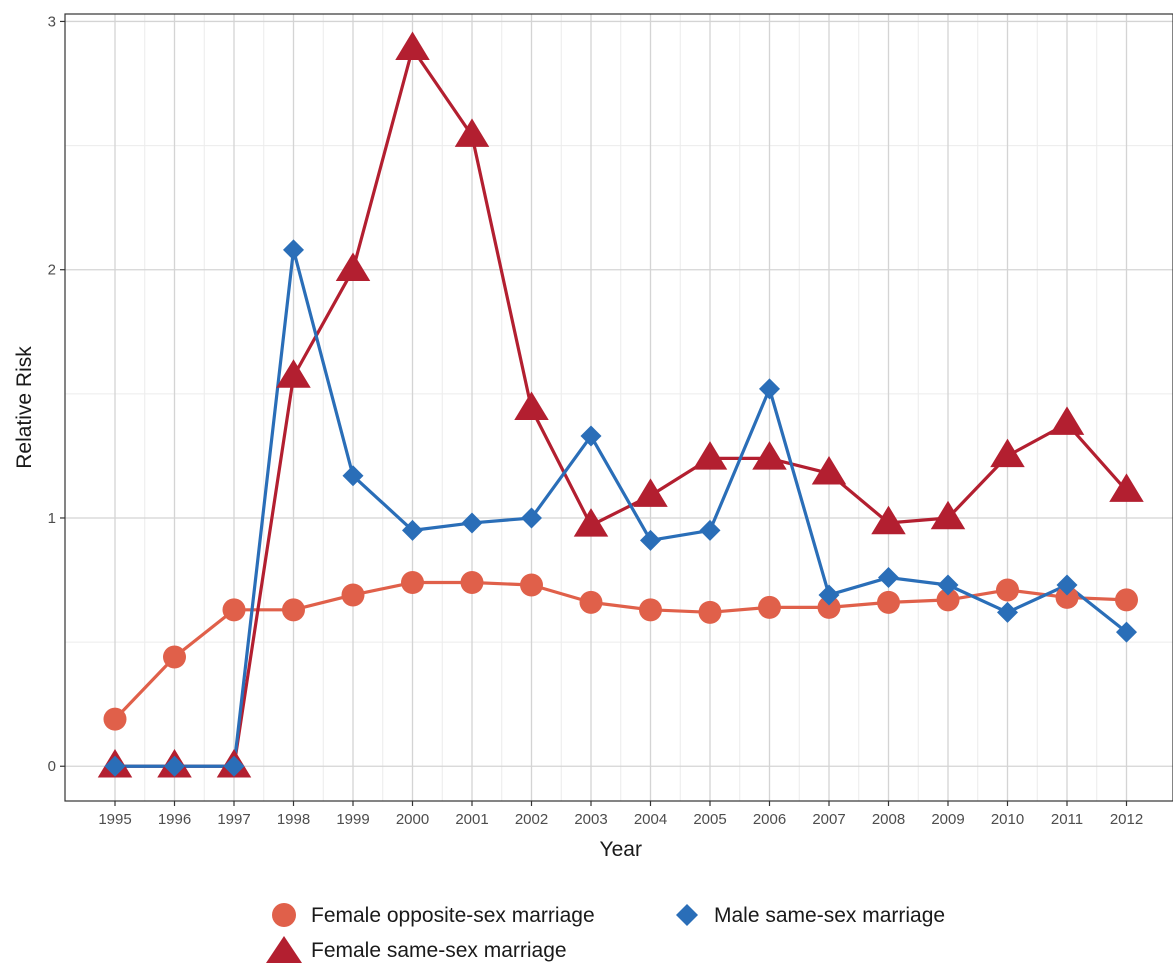  What do you see at coordinates (284, 949) in the screenshot?
I see `legend-triangle-marker` at bounding box center [284, 949].